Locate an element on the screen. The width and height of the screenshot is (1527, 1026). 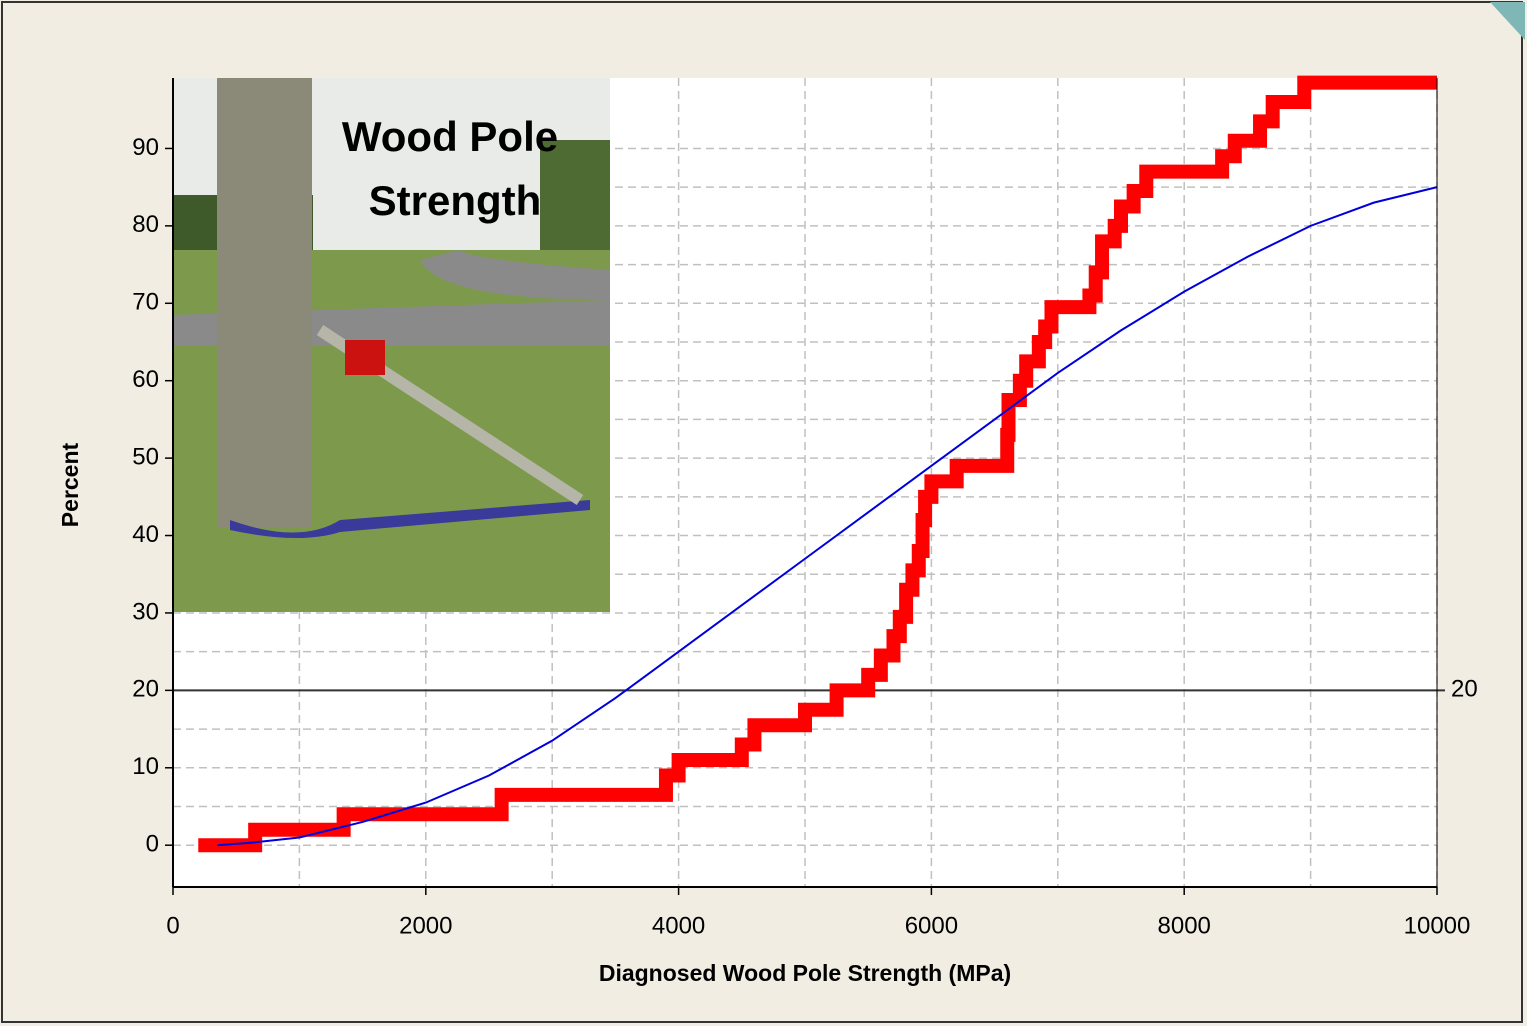
y-tick-label: 70 is located at coordinates (145, 302).